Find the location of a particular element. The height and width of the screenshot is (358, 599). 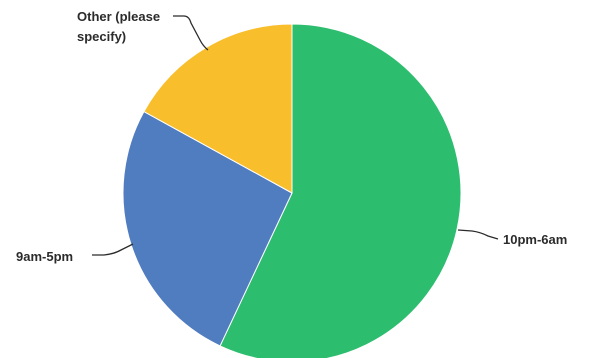

leader-line-9am-5pm is located at coordinates (112, 249).